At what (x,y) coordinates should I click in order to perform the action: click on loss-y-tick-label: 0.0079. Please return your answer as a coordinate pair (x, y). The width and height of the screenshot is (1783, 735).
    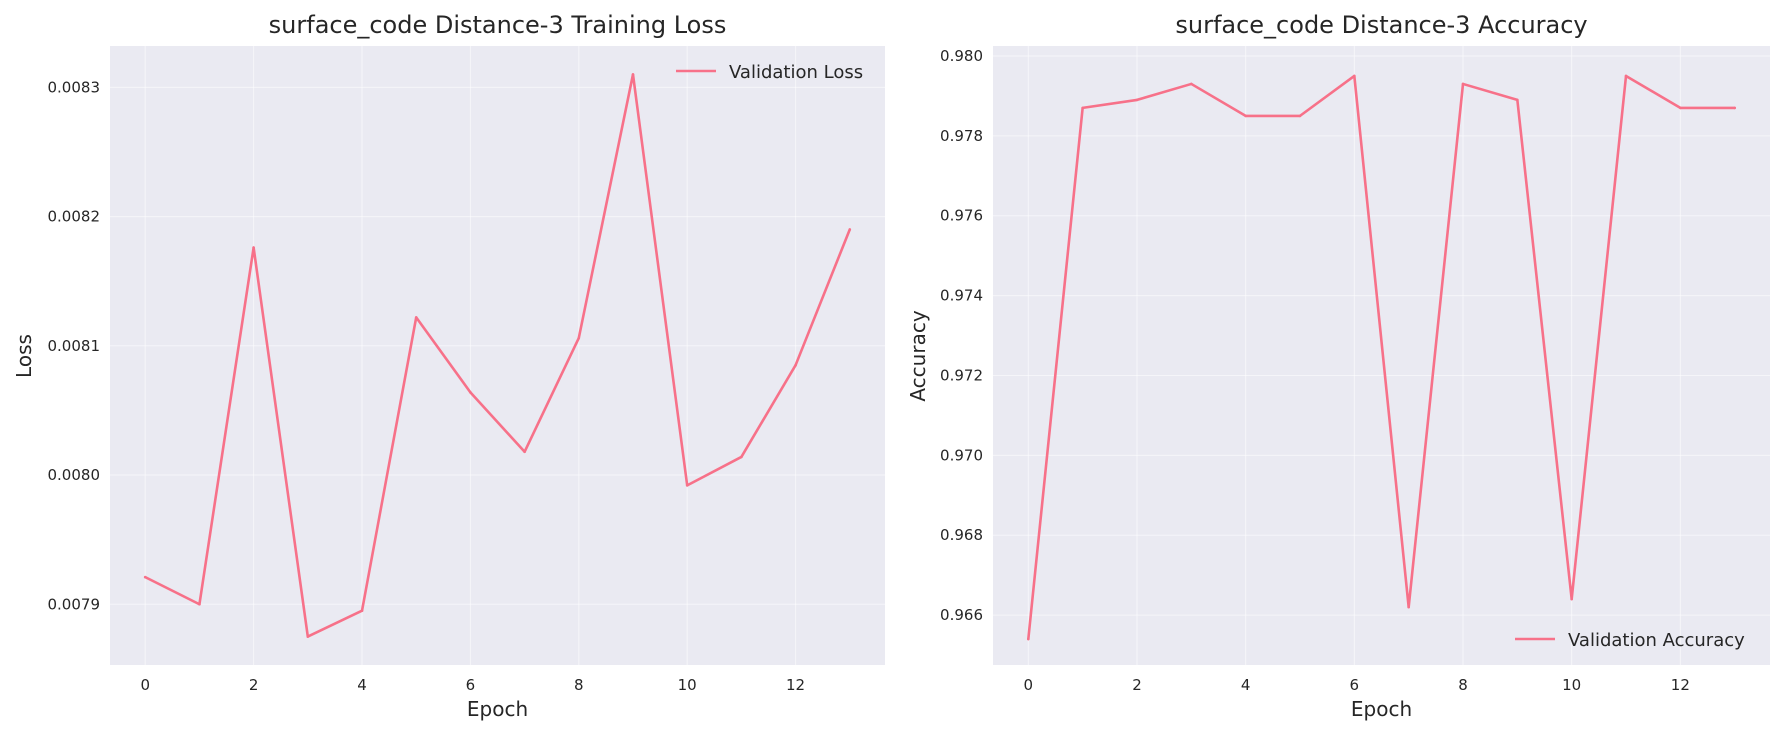
    Looking at the image, I should click on (74, 604).